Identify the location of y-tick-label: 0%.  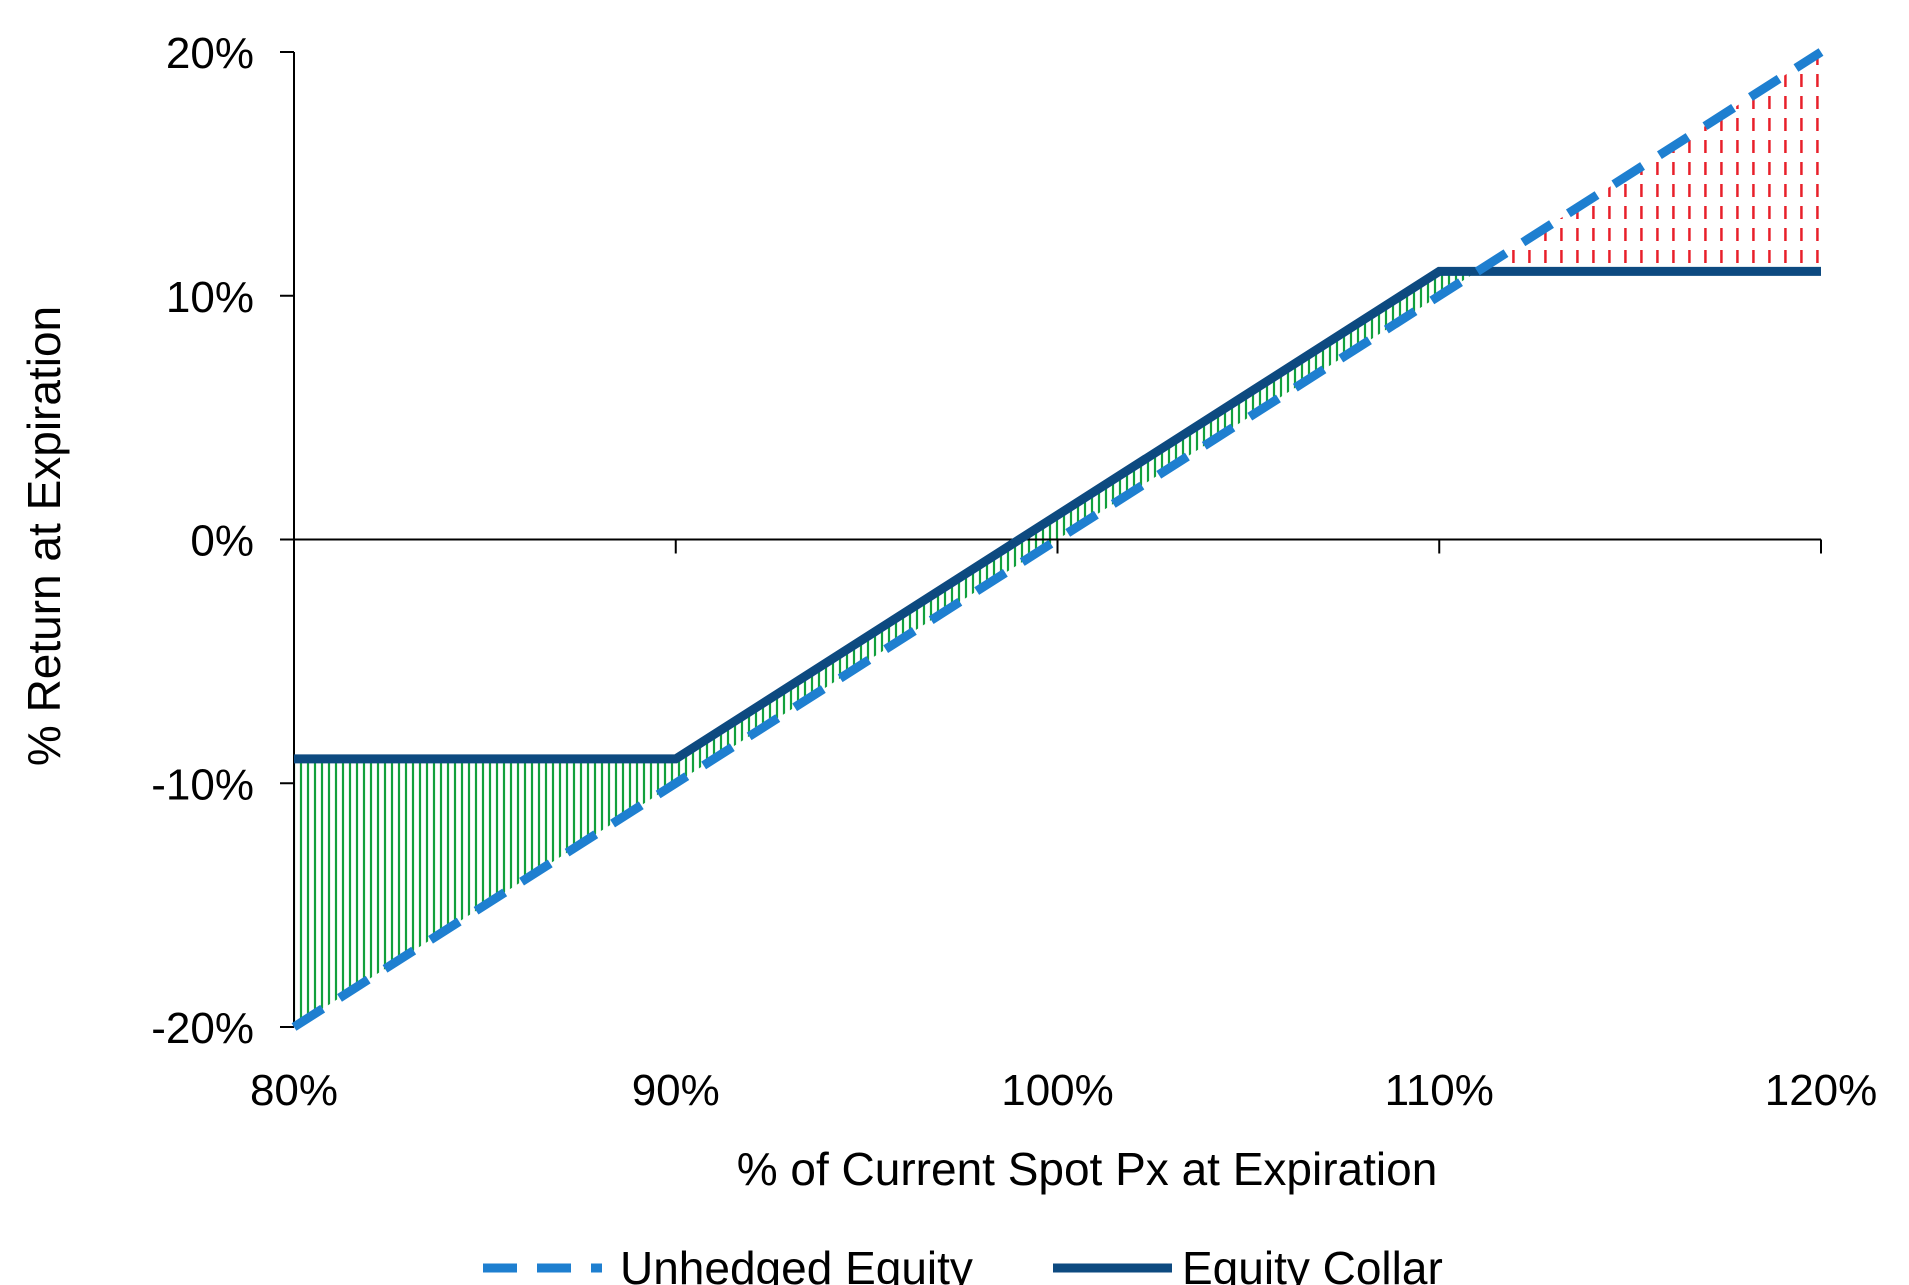
(222, 541).